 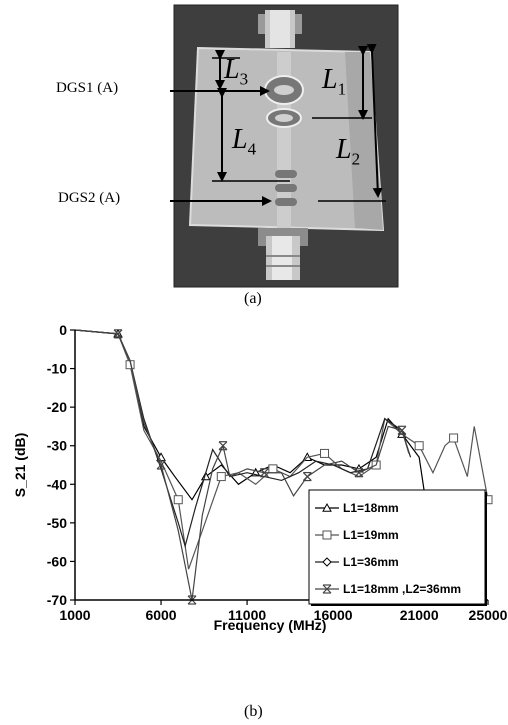 I want to click on y-tick-label: 0, so click(x=63, y=330).